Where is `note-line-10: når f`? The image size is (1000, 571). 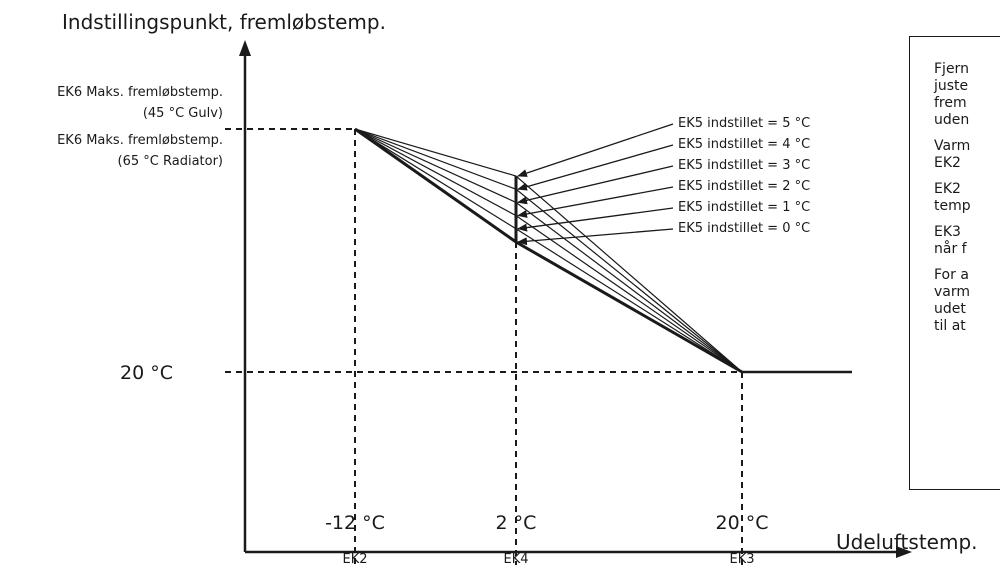
note-line-10: når f is located at coordinates (950, 249).